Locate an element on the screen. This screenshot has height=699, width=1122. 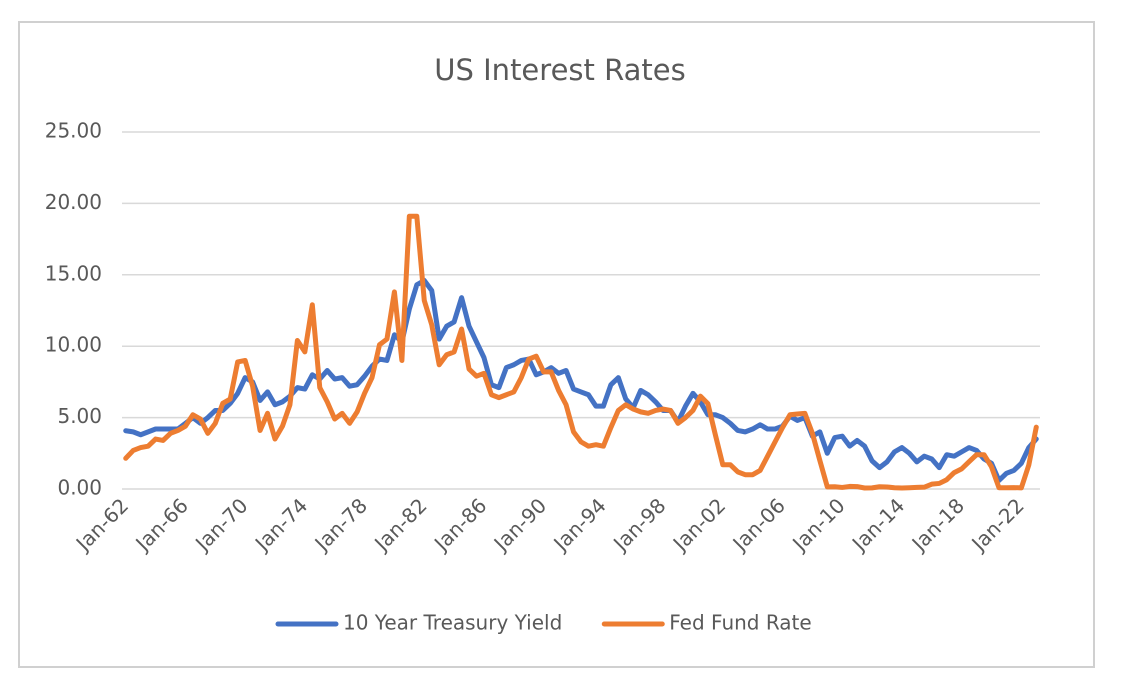
y-tick-label: 5.00 is located at coordinates (79, 416).